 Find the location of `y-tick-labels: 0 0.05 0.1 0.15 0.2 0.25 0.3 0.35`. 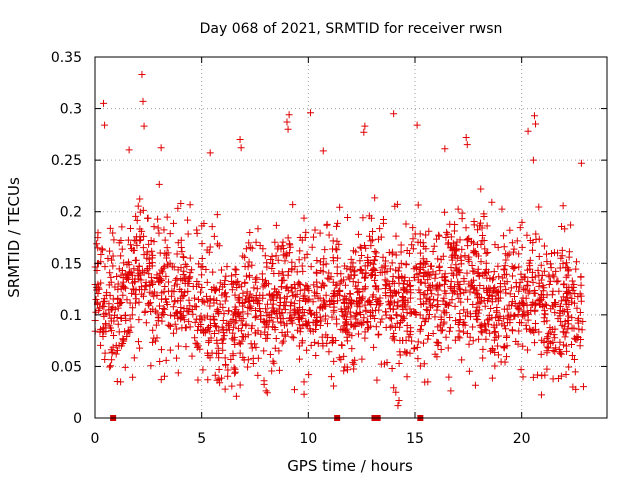

y-tick-labels: 0 0.05 0.1 0.15 0.2 0.25 0.3 0.35 is located at coordinates (66, 238).